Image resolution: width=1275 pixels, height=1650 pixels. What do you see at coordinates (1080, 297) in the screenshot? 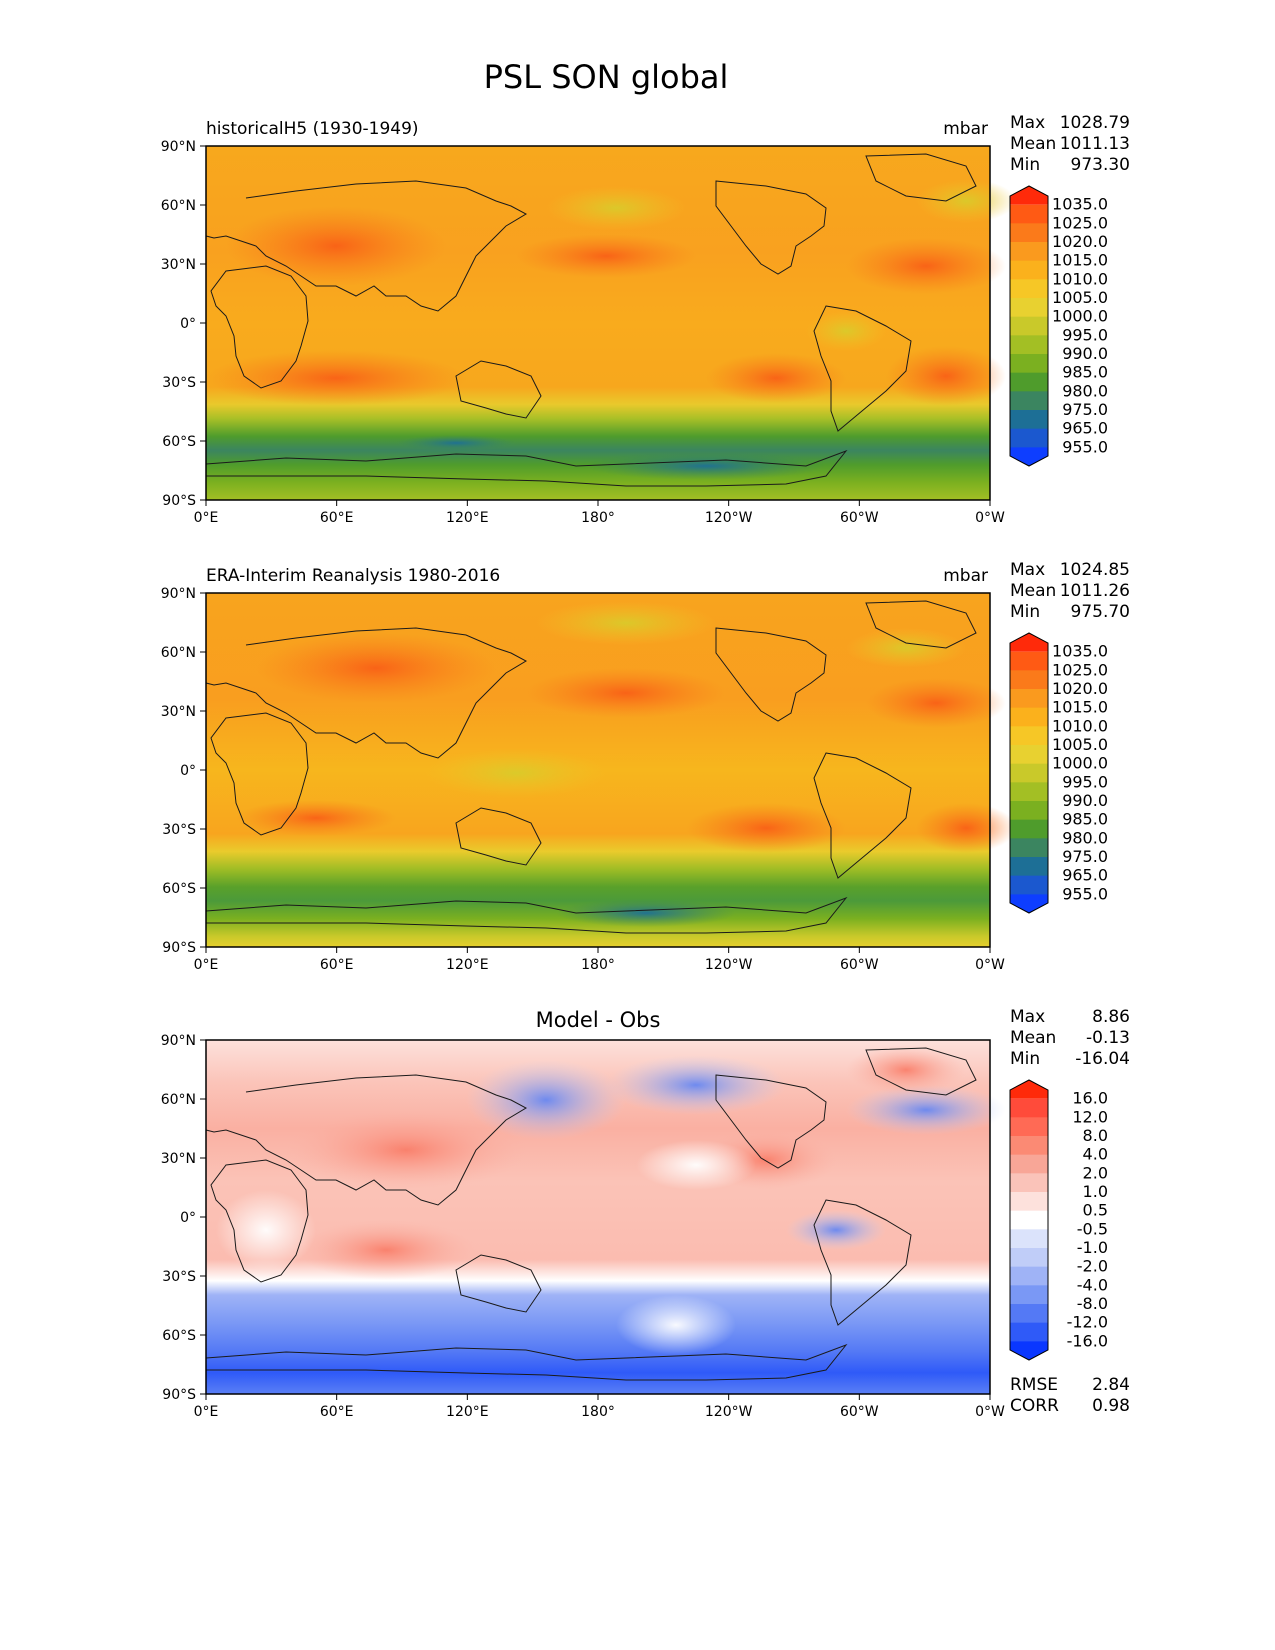
I see `colorbar-label: 1005.0` at bounding box center [1080, 297].